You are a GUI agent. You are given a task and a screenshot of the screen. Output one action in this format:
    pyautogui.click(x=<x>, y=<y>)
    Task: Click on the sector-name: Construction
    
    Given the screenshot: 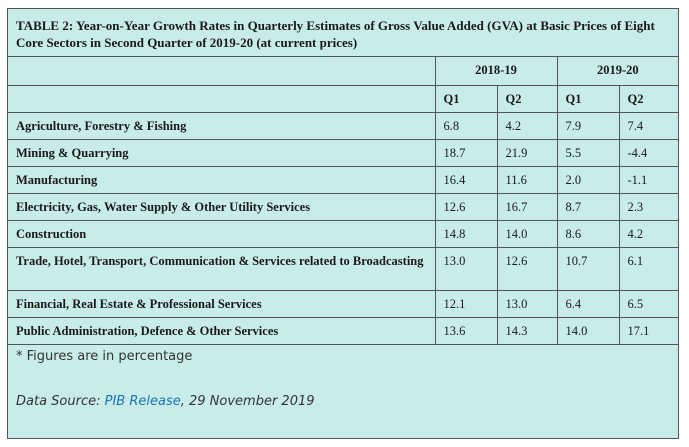 What is the action you would take?
    pyautogui.click(x=222, y=234)
    